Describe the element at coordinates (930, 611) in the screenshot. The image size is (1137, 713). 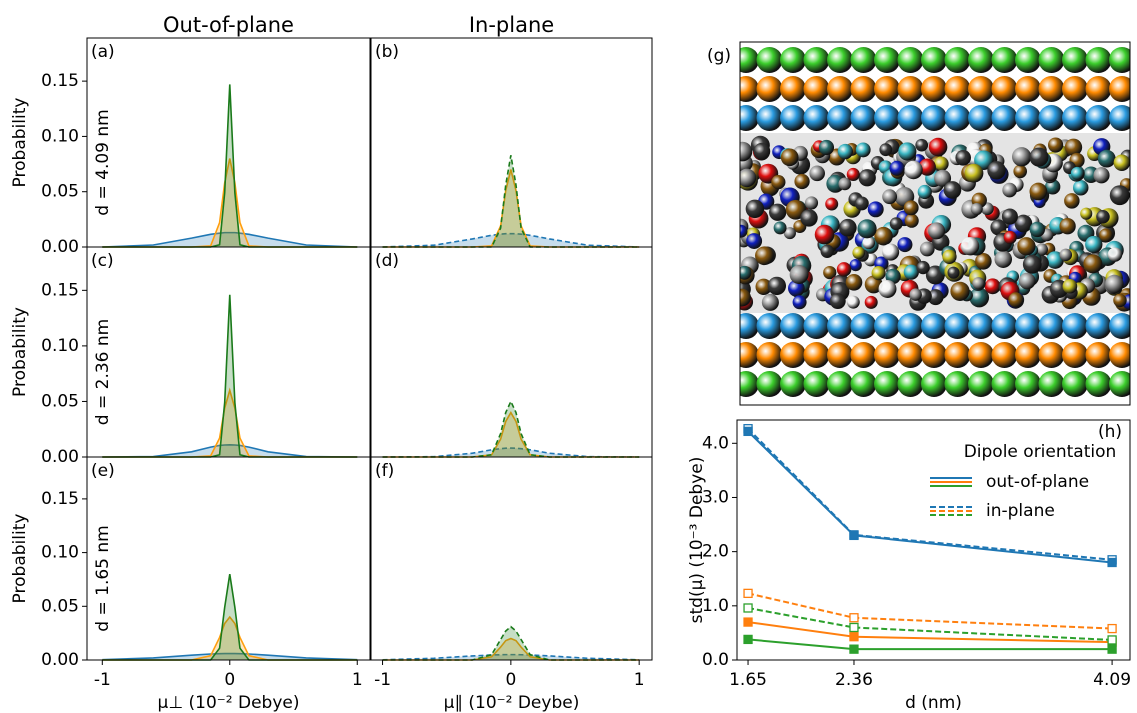
I see `line` at that location.